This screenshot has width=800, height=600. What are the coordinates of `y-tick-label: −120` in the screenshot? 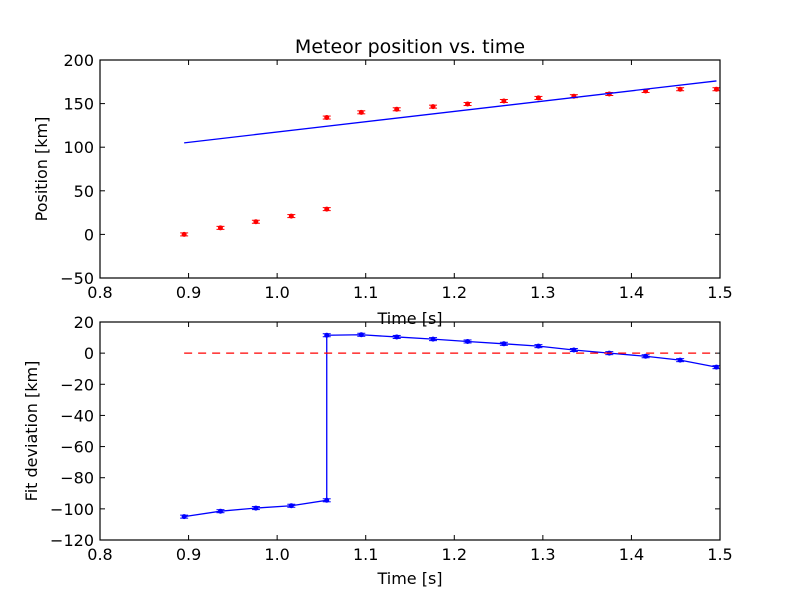 It's located at (72, 540).